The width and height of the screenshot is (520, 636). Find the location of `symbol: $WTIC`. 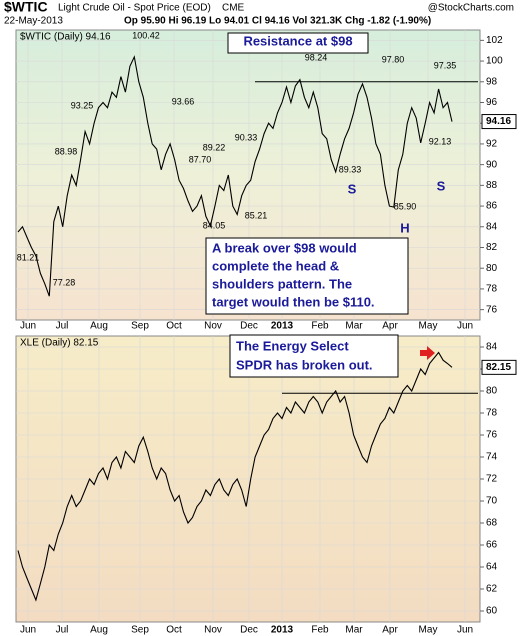

symbol: $WTIC is located at coordinates (26, 7).